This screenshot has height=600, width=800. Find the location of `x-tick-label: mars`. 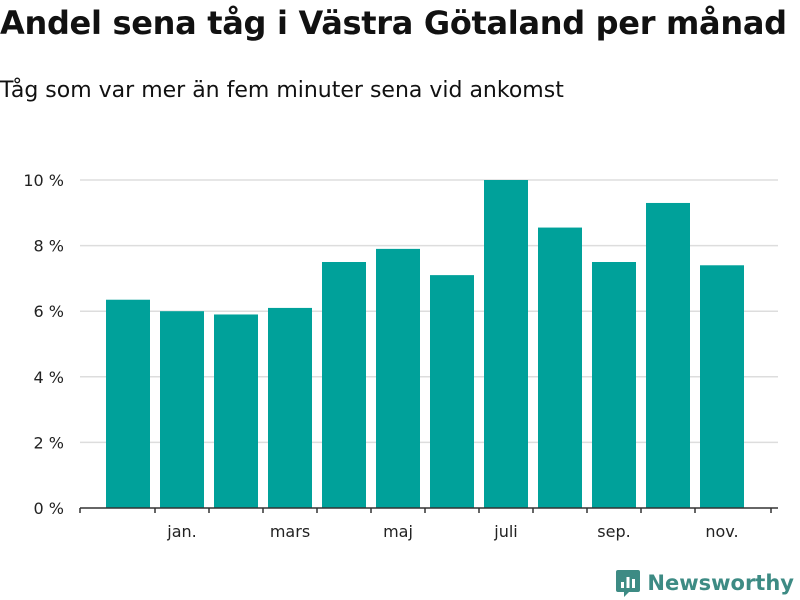

x-tick-label: mars is located at coordinates (290, 531).